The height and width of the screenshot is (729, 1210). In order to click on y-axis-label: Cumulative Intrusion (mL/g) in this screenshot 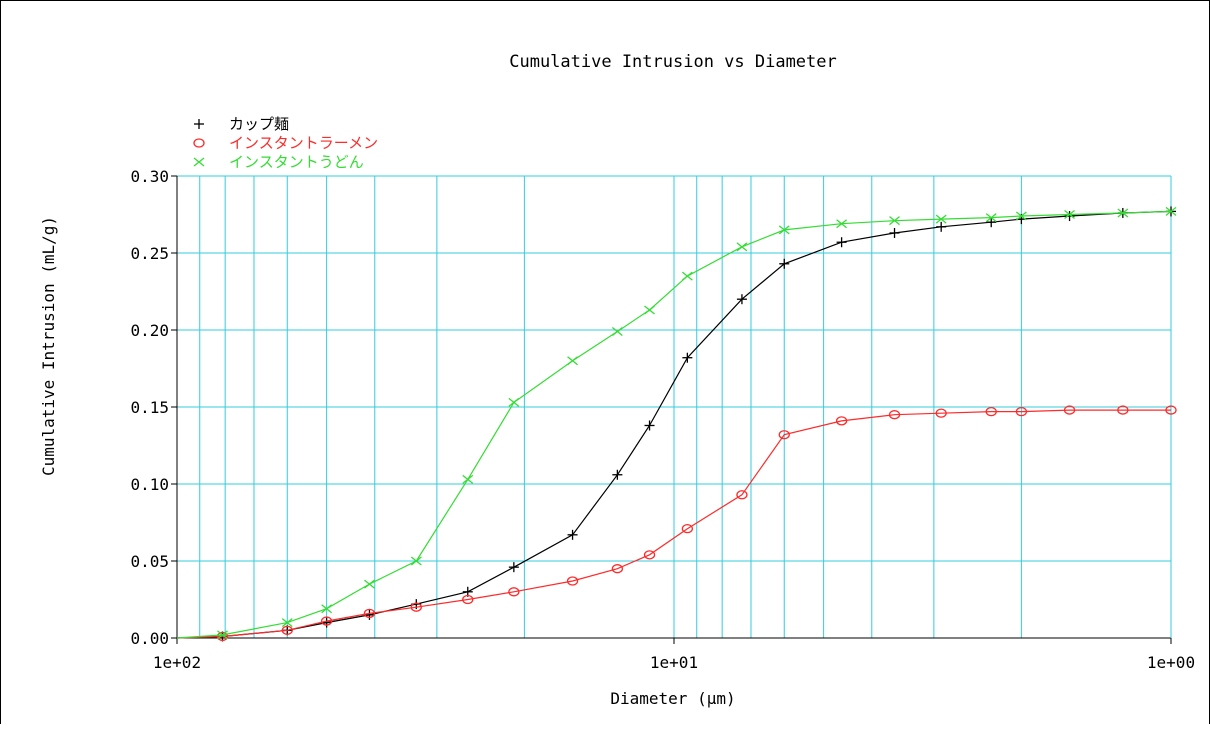, I will do `click(48, 346)`.